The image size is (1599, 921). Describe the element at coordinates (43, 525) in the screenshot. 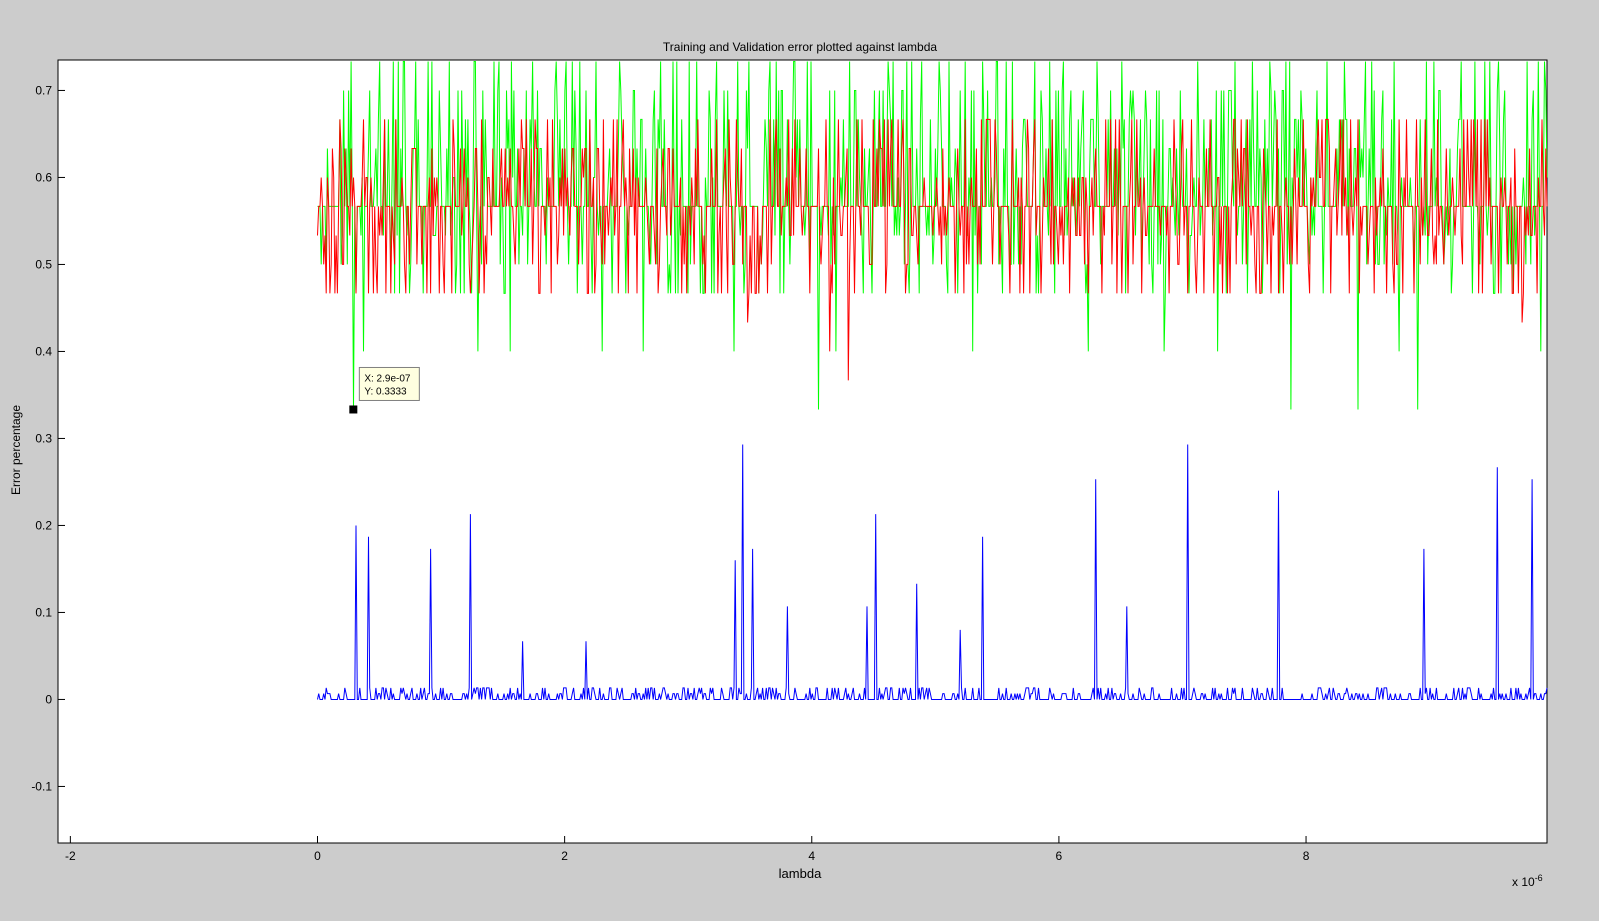

I see `y-tick-label: 0.2` at that location.